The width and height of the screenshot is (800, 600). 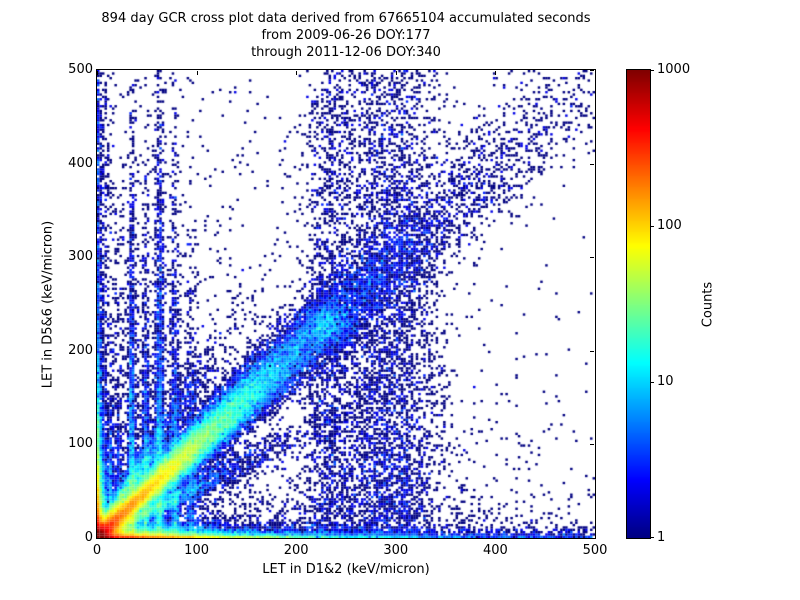 What do you see at coordinates (661, 537) in the screenshot?
I see `colorbar-tick-label: 1` at bounding box center [661, 537].